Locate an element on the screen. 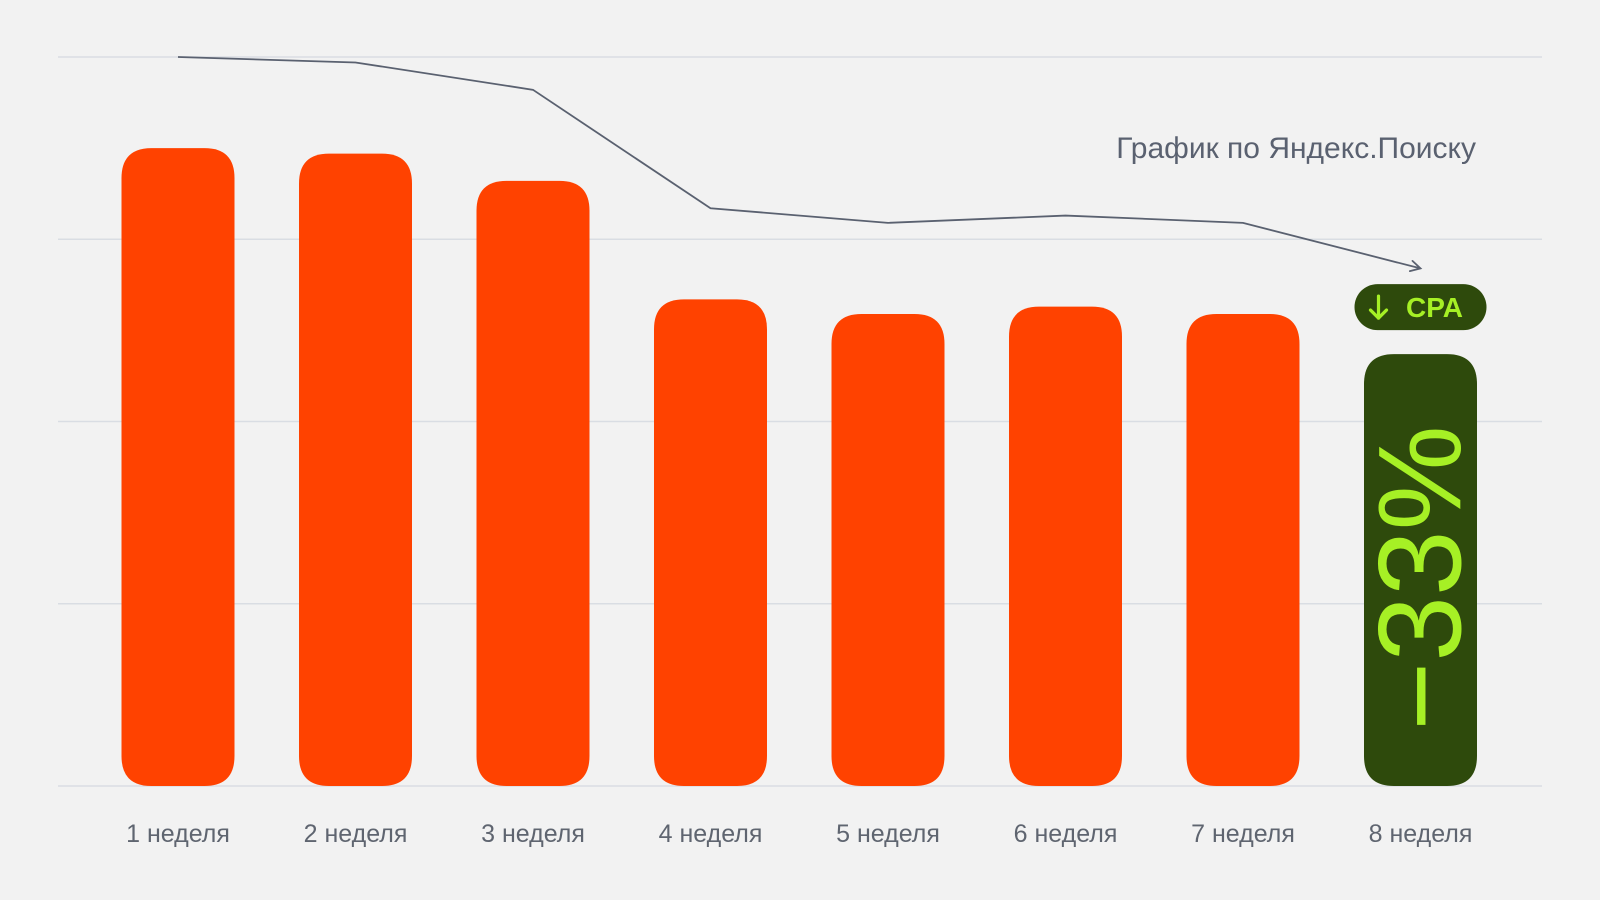 This screenshot has width=1600, height=900. x-tick-label: 6 неделя is located at coordinates (1066, 834).